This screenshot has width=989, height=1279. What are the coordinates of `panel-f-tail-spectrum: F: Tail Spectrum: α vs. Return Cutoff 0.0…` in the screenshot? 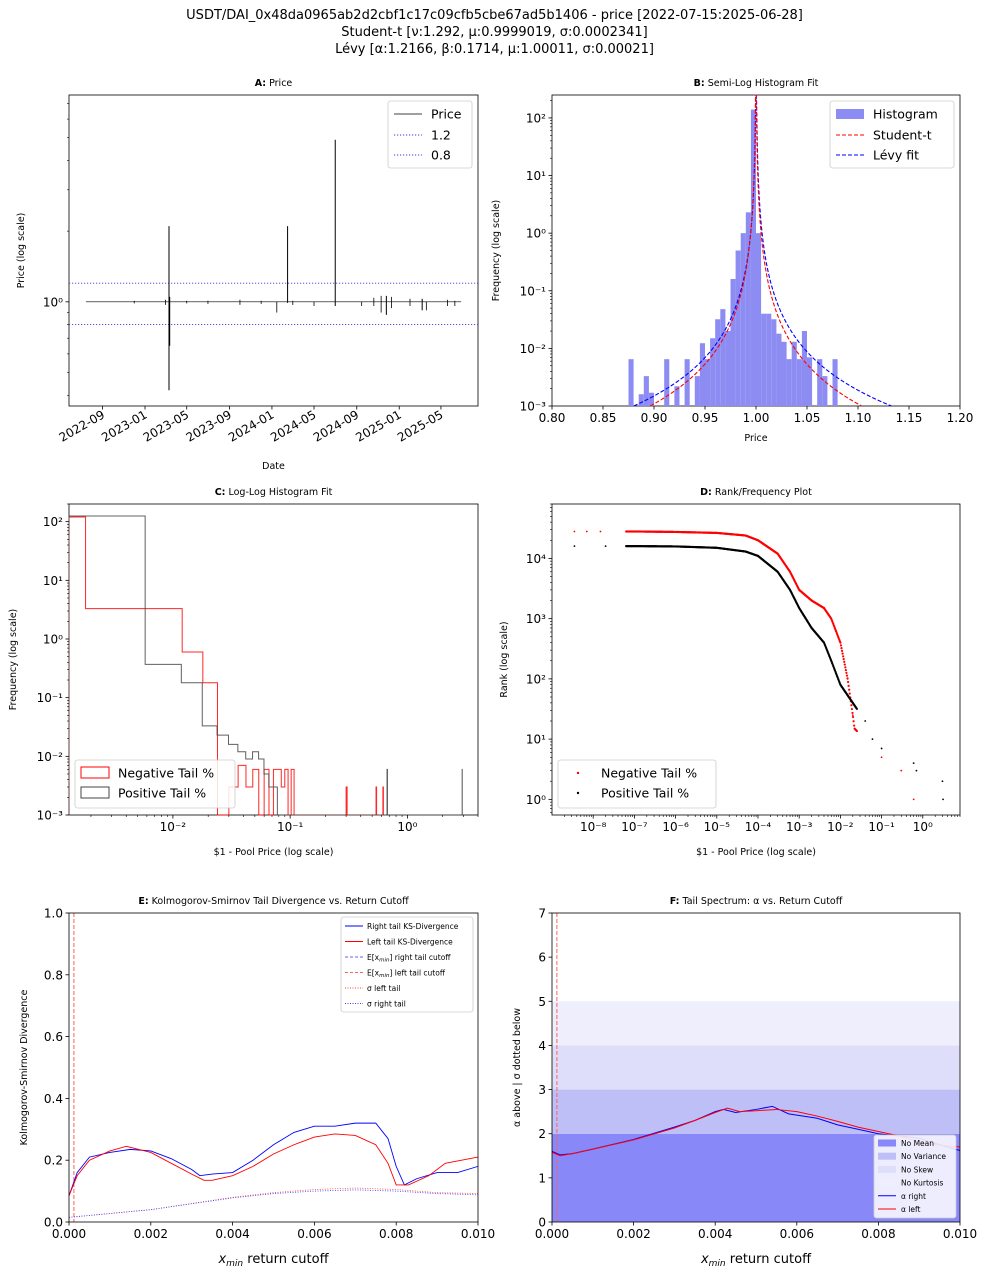 It's located at (744, 1082).